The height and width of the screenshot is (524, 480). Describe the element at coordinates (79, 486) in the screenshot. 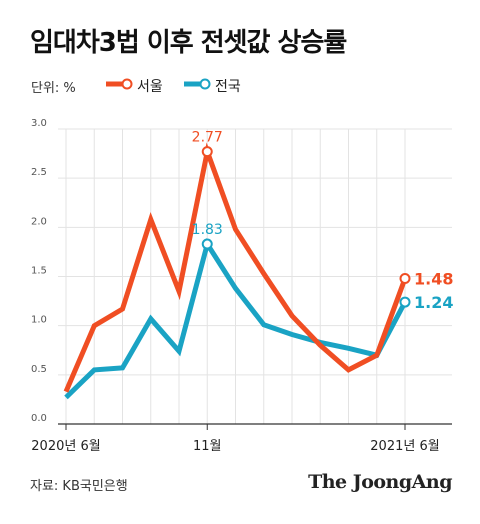

I see `source-note: 자료: KB국민은행` at that location.